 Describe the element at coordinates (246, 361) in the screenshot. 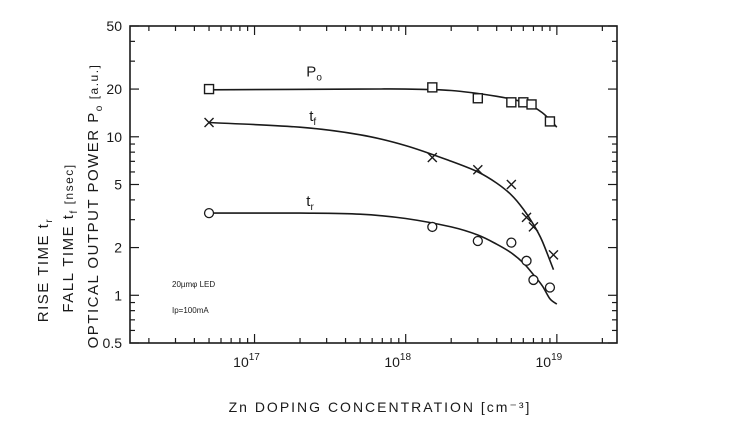

I see `x-tick-label: 1017` at that location.